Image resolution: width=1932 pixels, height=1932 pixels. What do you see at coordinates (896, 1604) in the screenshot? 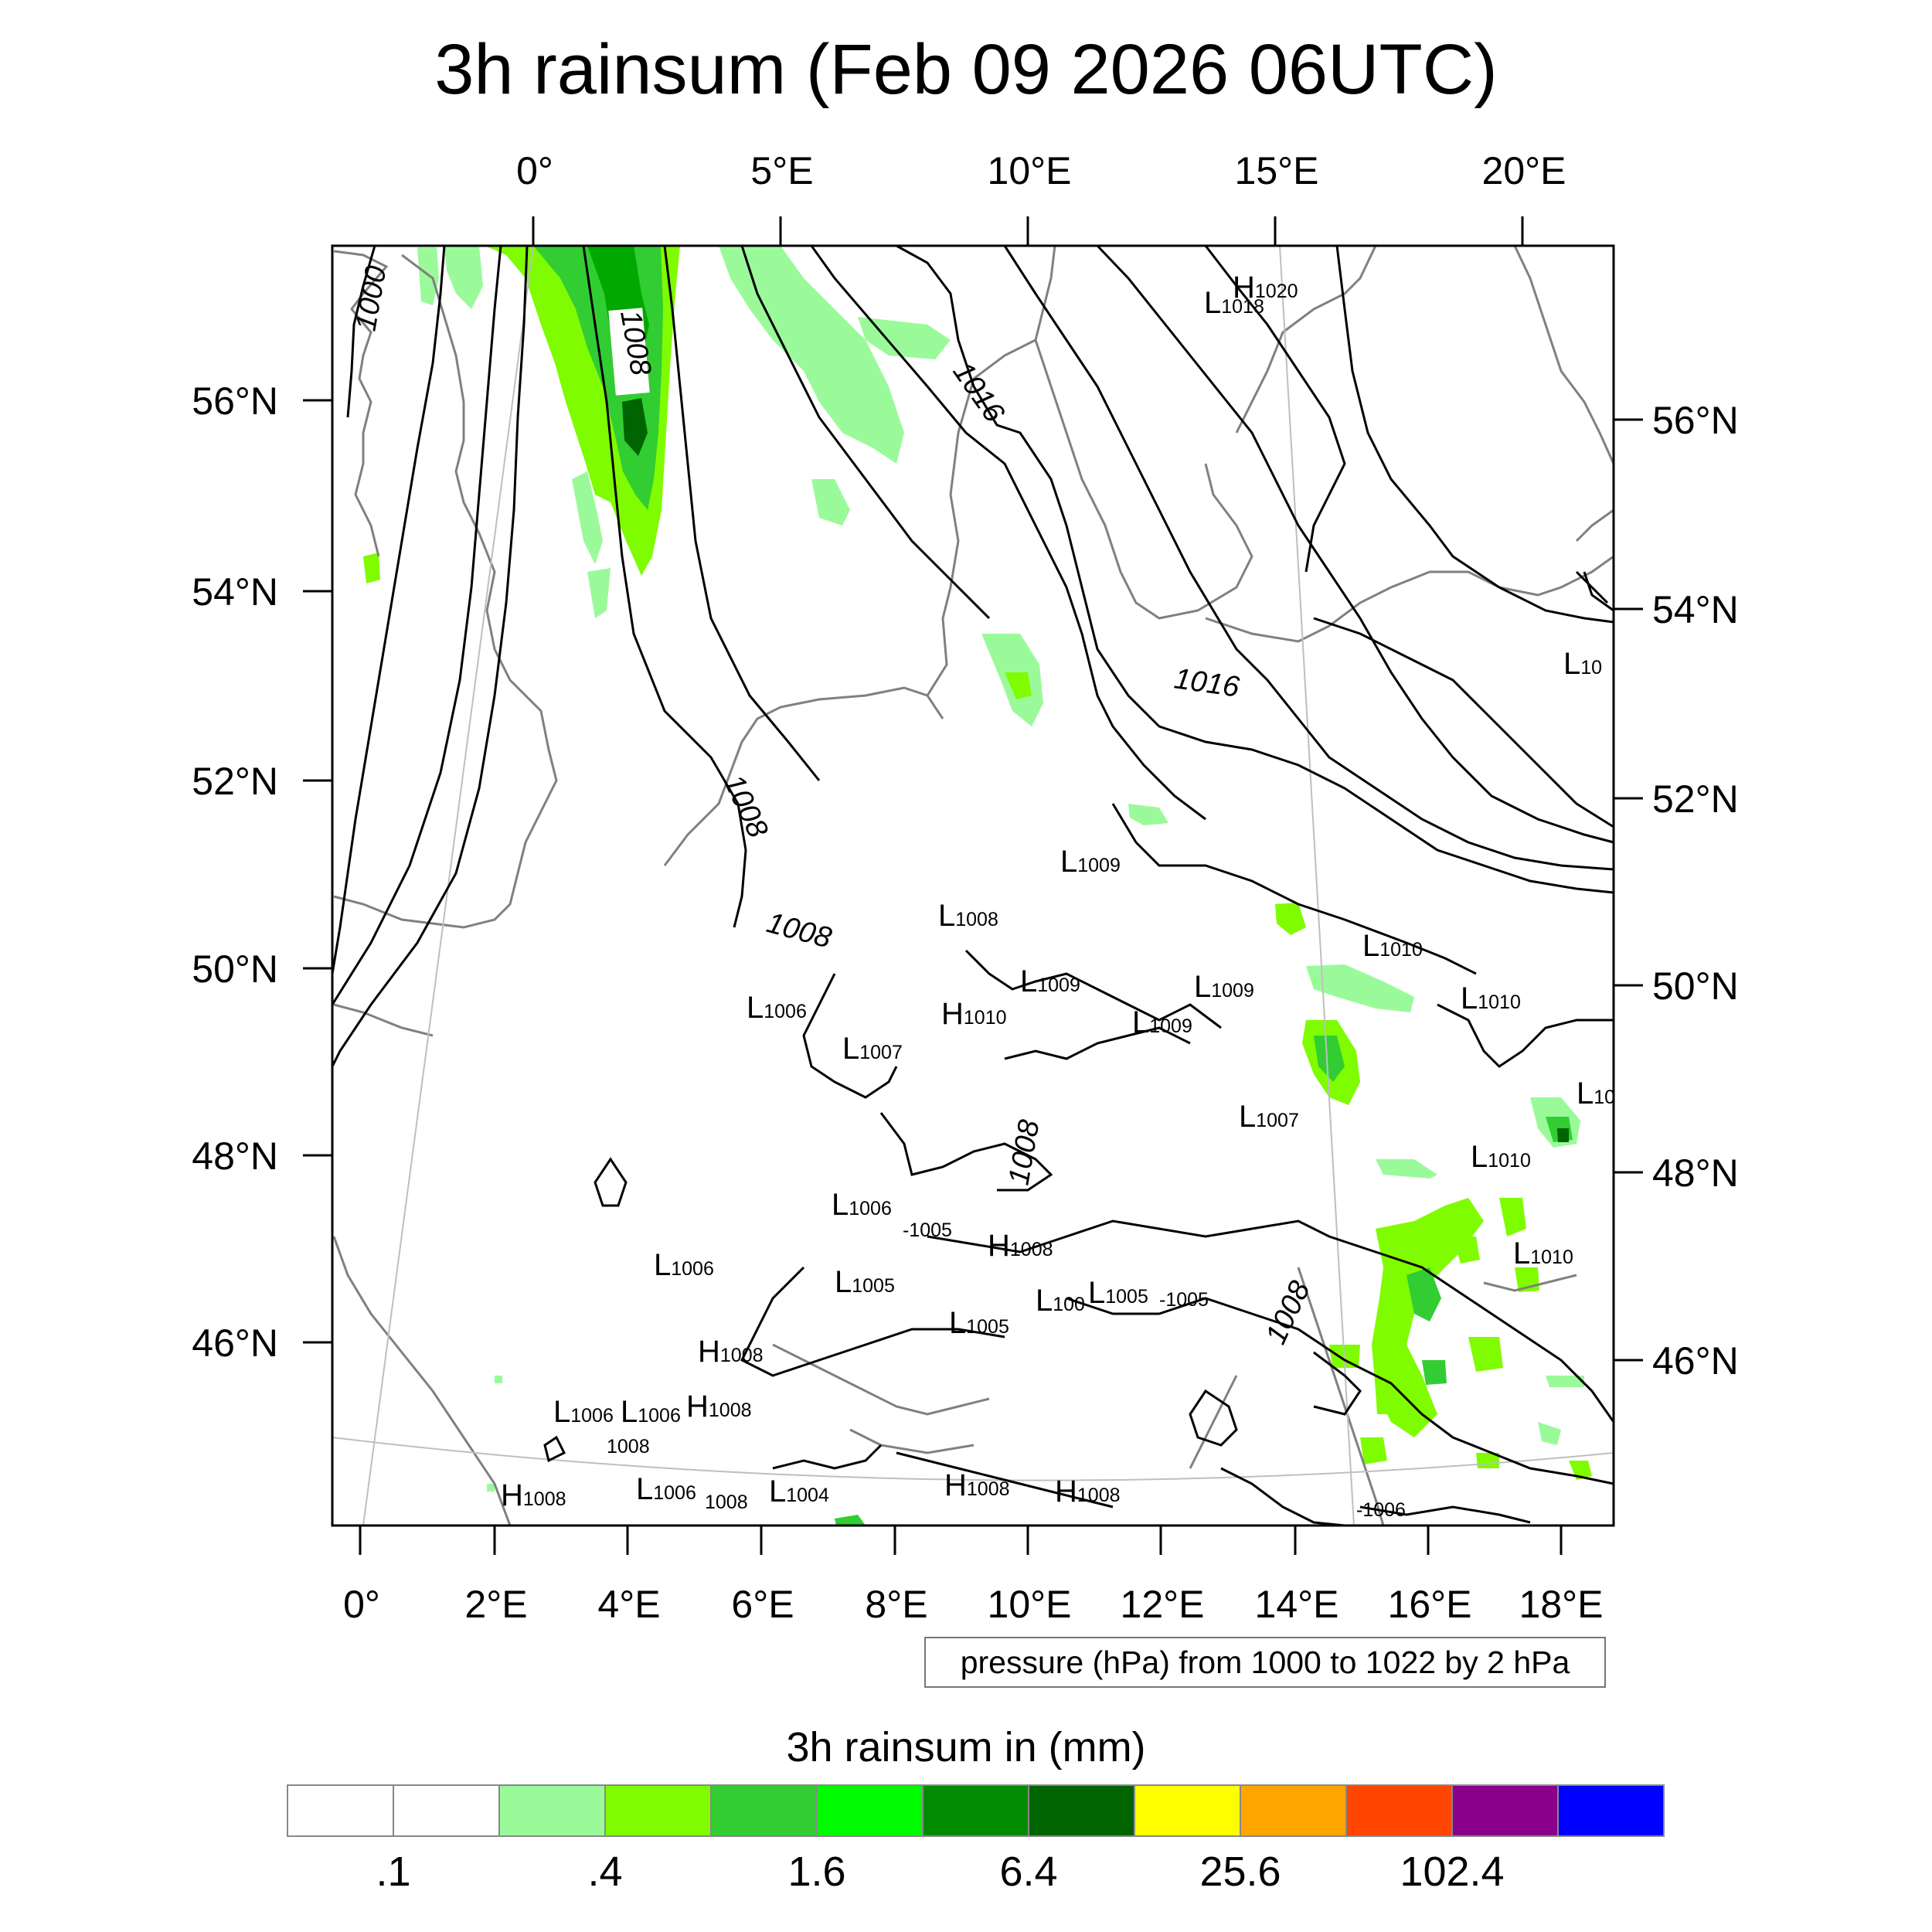
I see `axis-label: 8°E` at bounding box center [896, 1604].